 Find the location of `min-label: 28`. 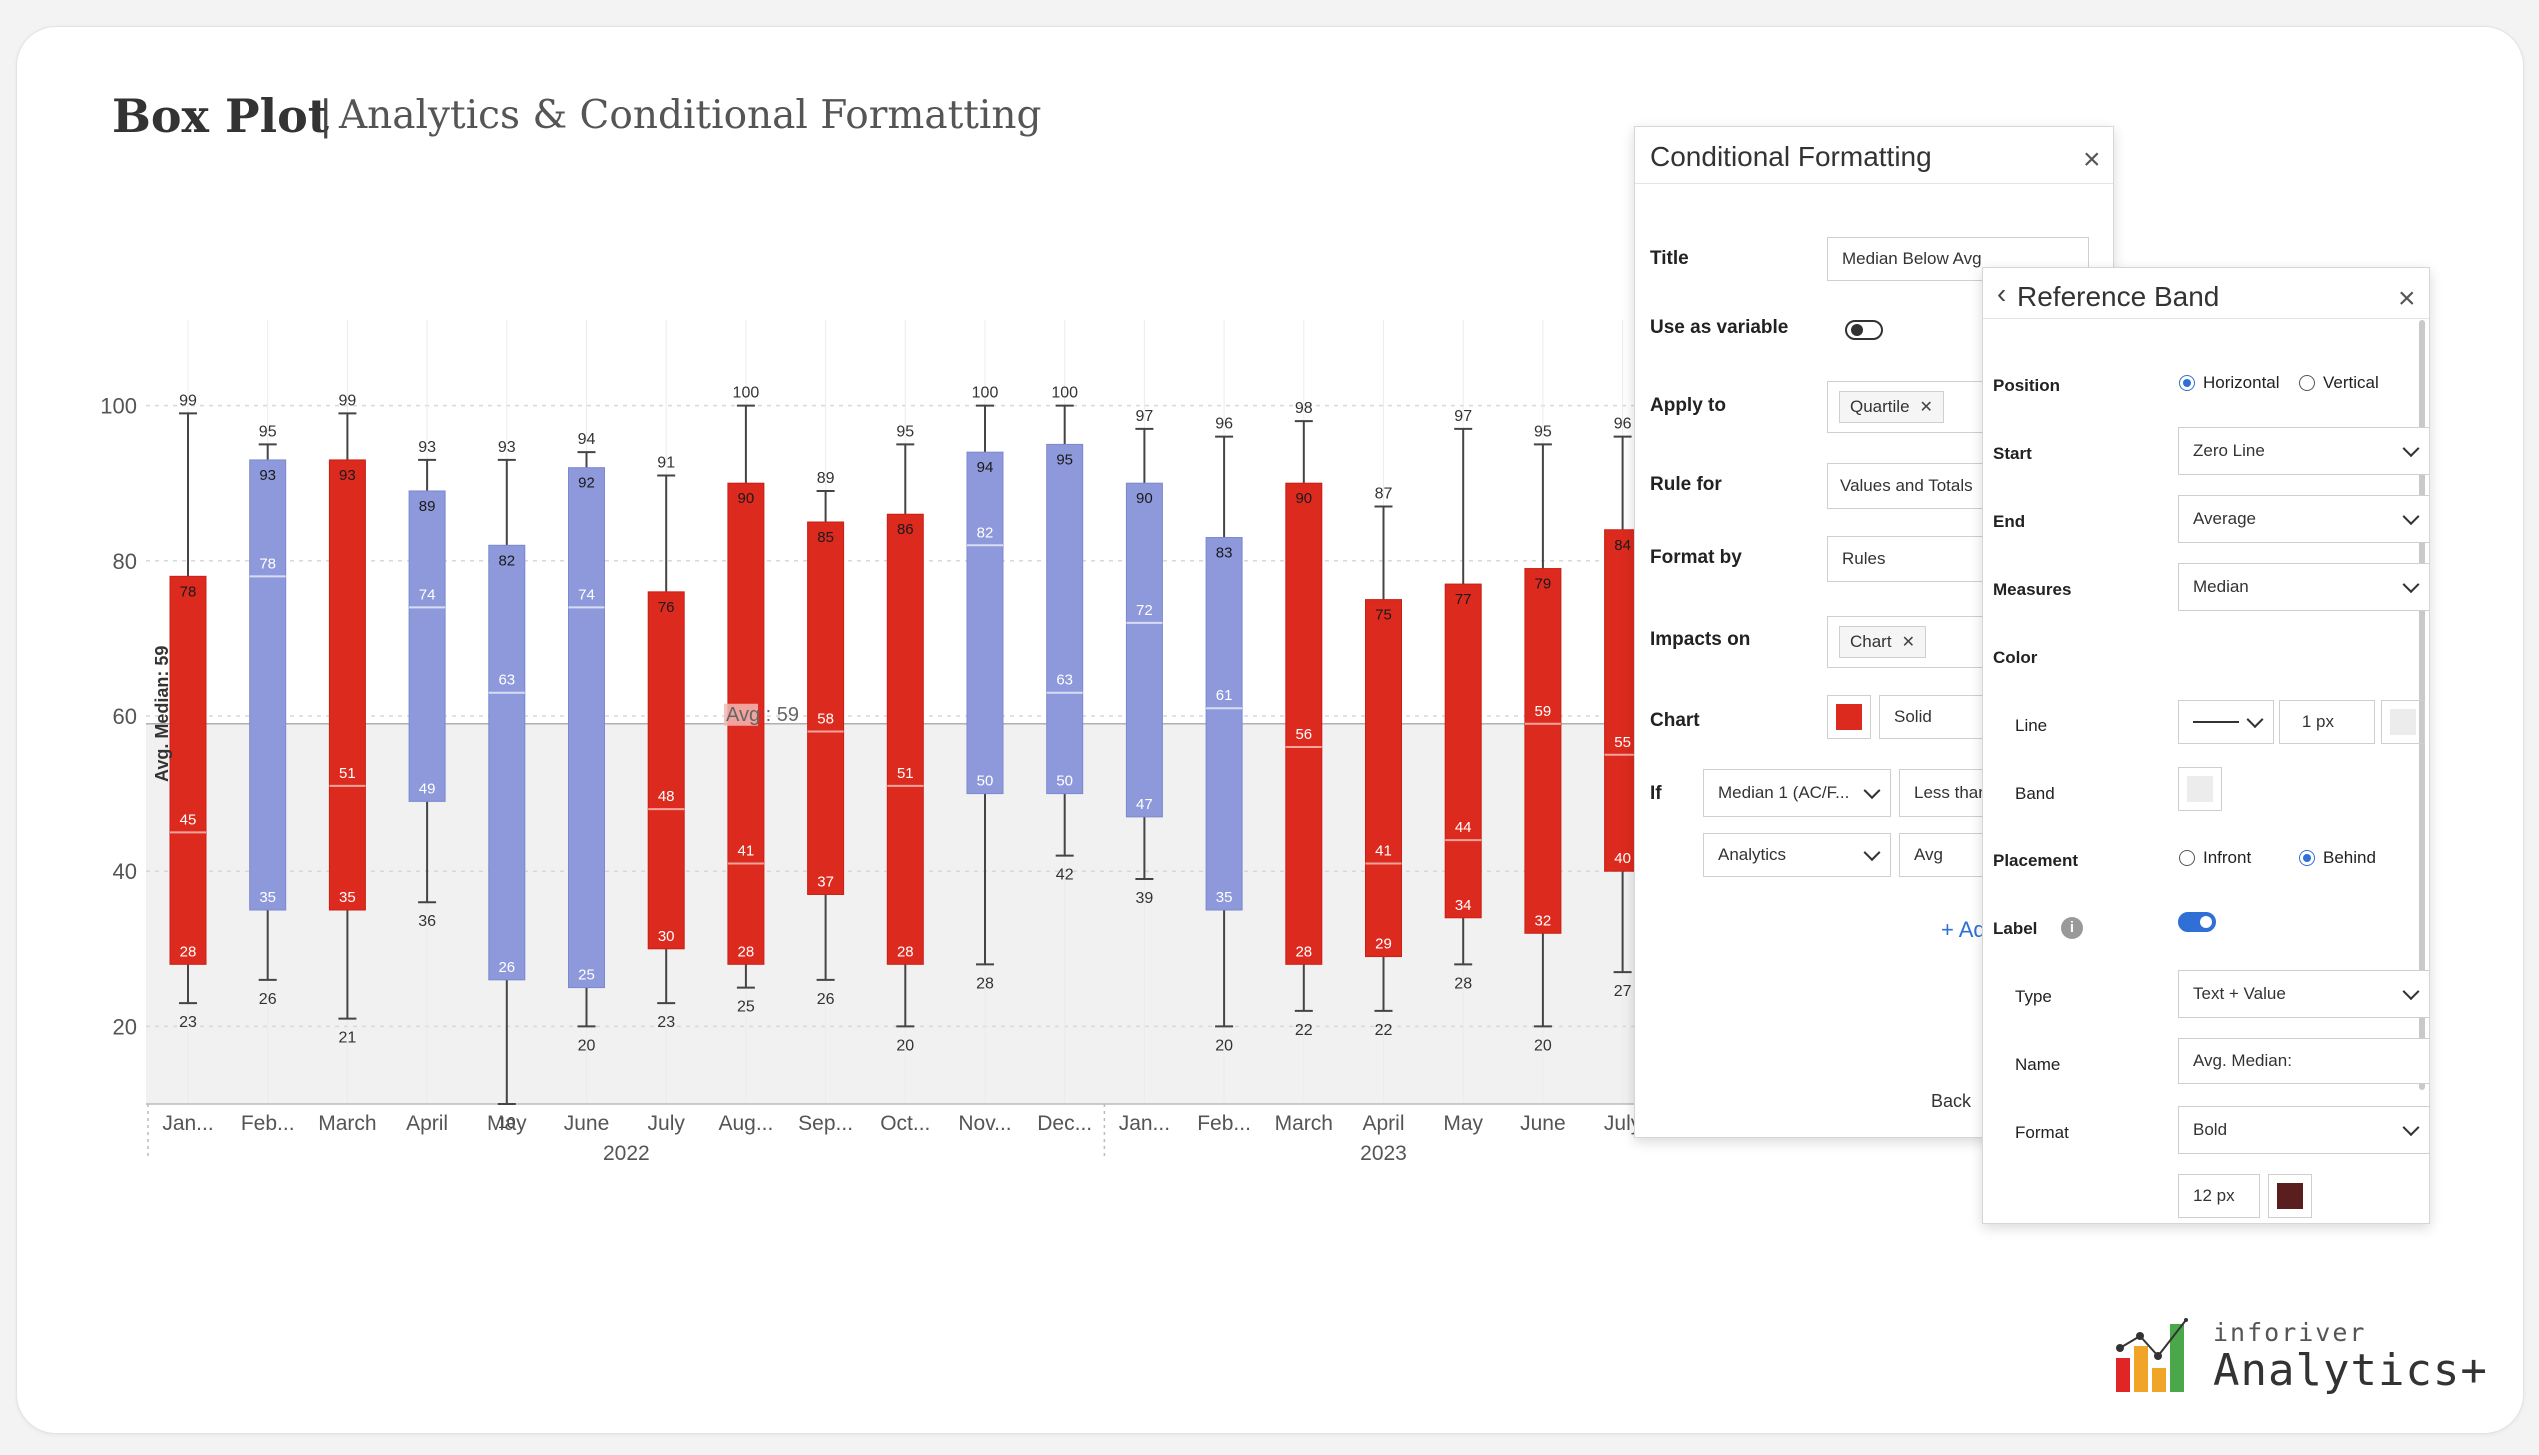

min-label: 28 is located at coordinates (985, 983).